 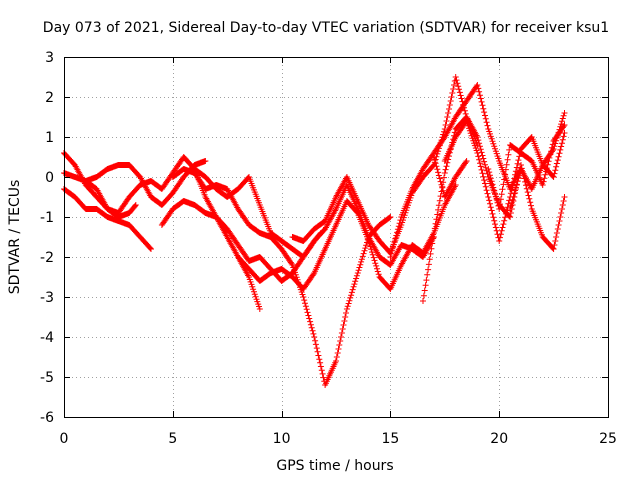 What do you see at coordinates (49, 98) in the screenshot?
I see `y-tick-label: 2` at bounding box center [49, 98].